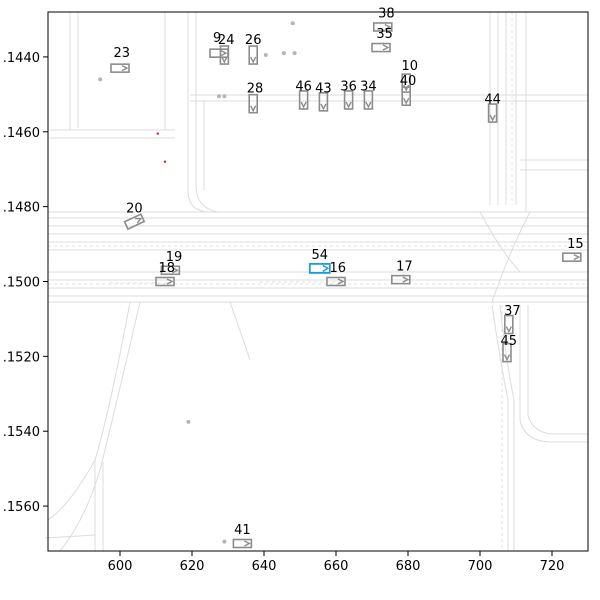  Describe the element at coordinates (226, 40) in the screenshot. I see `vehicle-id-label: 24` at that location.